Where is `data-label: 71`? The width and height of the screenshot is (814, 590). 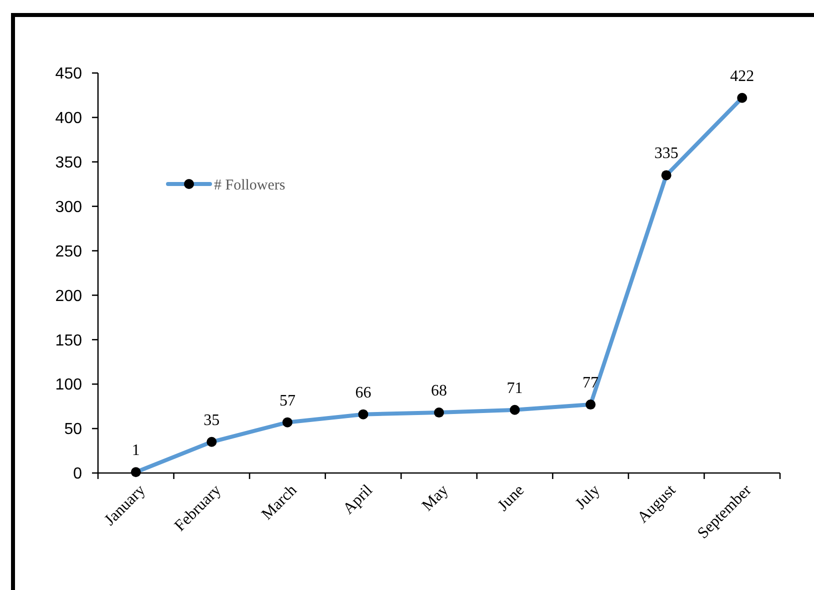 data-label: 71 is located at coordinates (514, 388).